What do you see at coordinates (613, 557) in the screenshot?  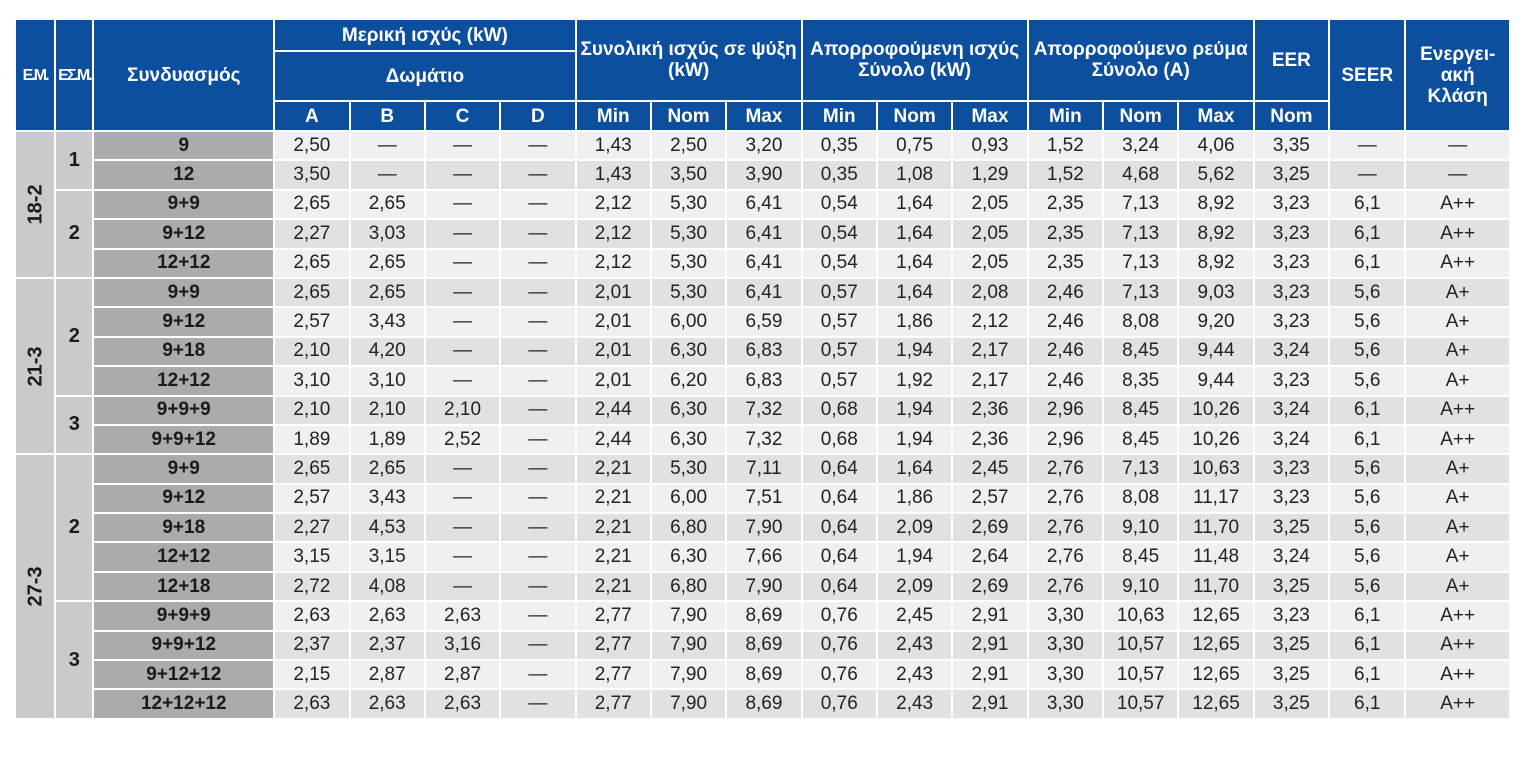 I see `cell-cooling-min: 2,21` at bounding box center [613, 557].